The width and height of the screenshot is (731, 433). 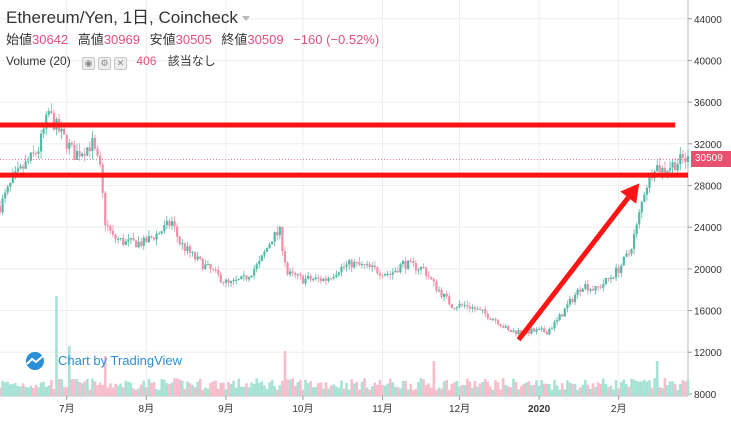 What do you see at coordinates (89, 63) in the screenshot?
I see `eye-icon: ◉` at bounding box center [89, 63].